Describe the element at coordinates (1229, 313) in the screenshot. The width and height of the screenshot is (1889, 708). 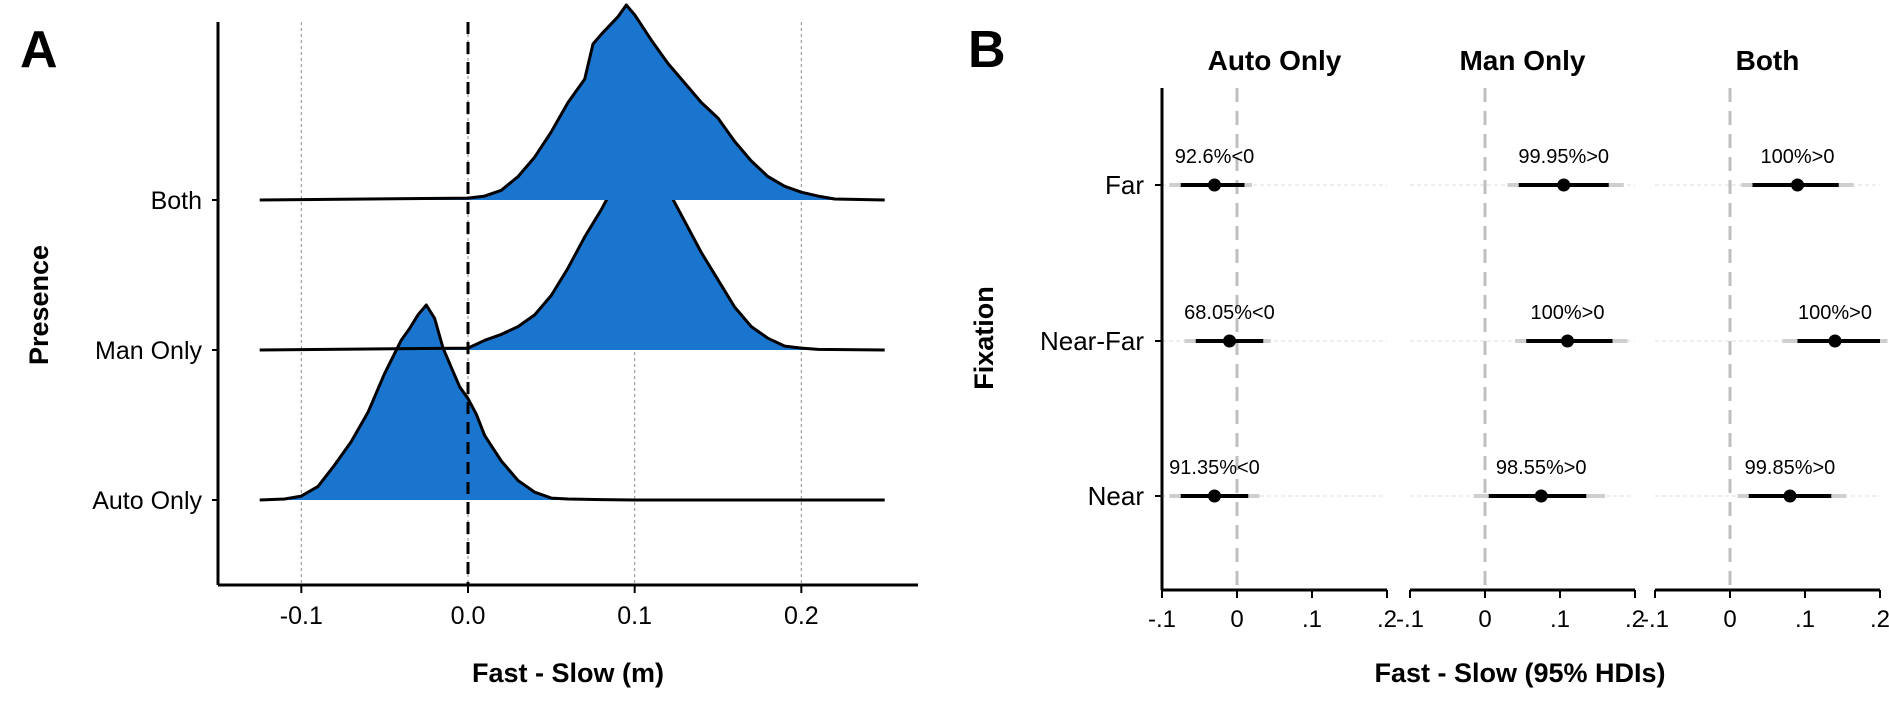
I see `point-label: 68.05%<0` at that location.